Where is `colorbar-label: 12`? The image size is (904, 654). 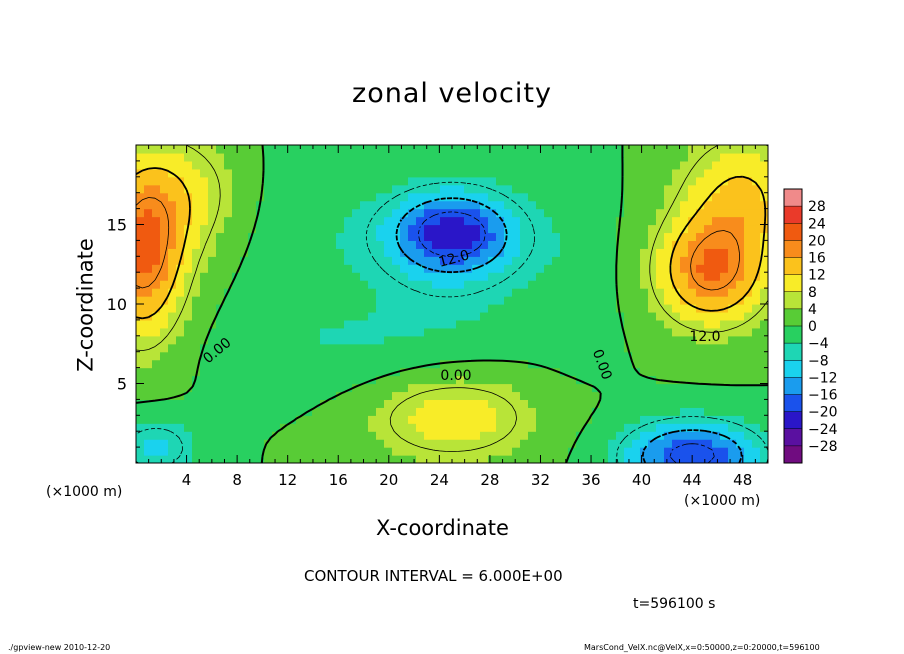 colorbar-label: 12 is located at coordinates (817, 276).